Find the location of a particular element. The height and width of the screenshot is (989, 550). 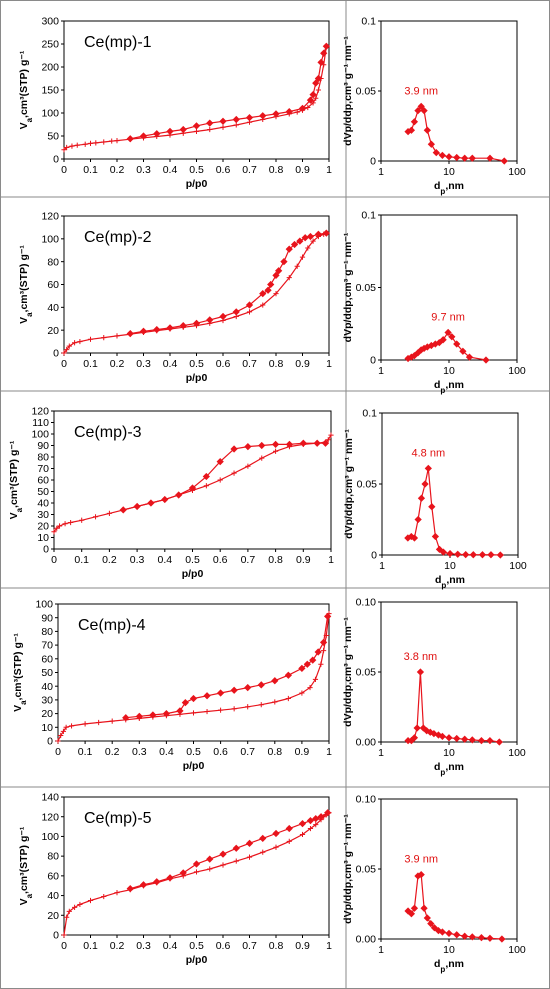

x-tick-label: 0.3 is located at coordinates (143, 946).